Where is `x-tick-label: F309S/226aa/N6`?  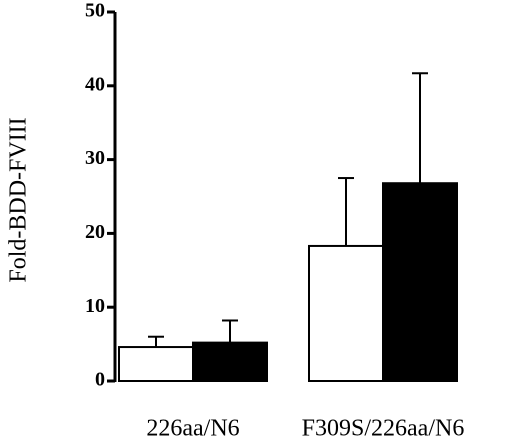
x-tick-label: F309S/226aa/N6 is located at coordinates (383, 429).